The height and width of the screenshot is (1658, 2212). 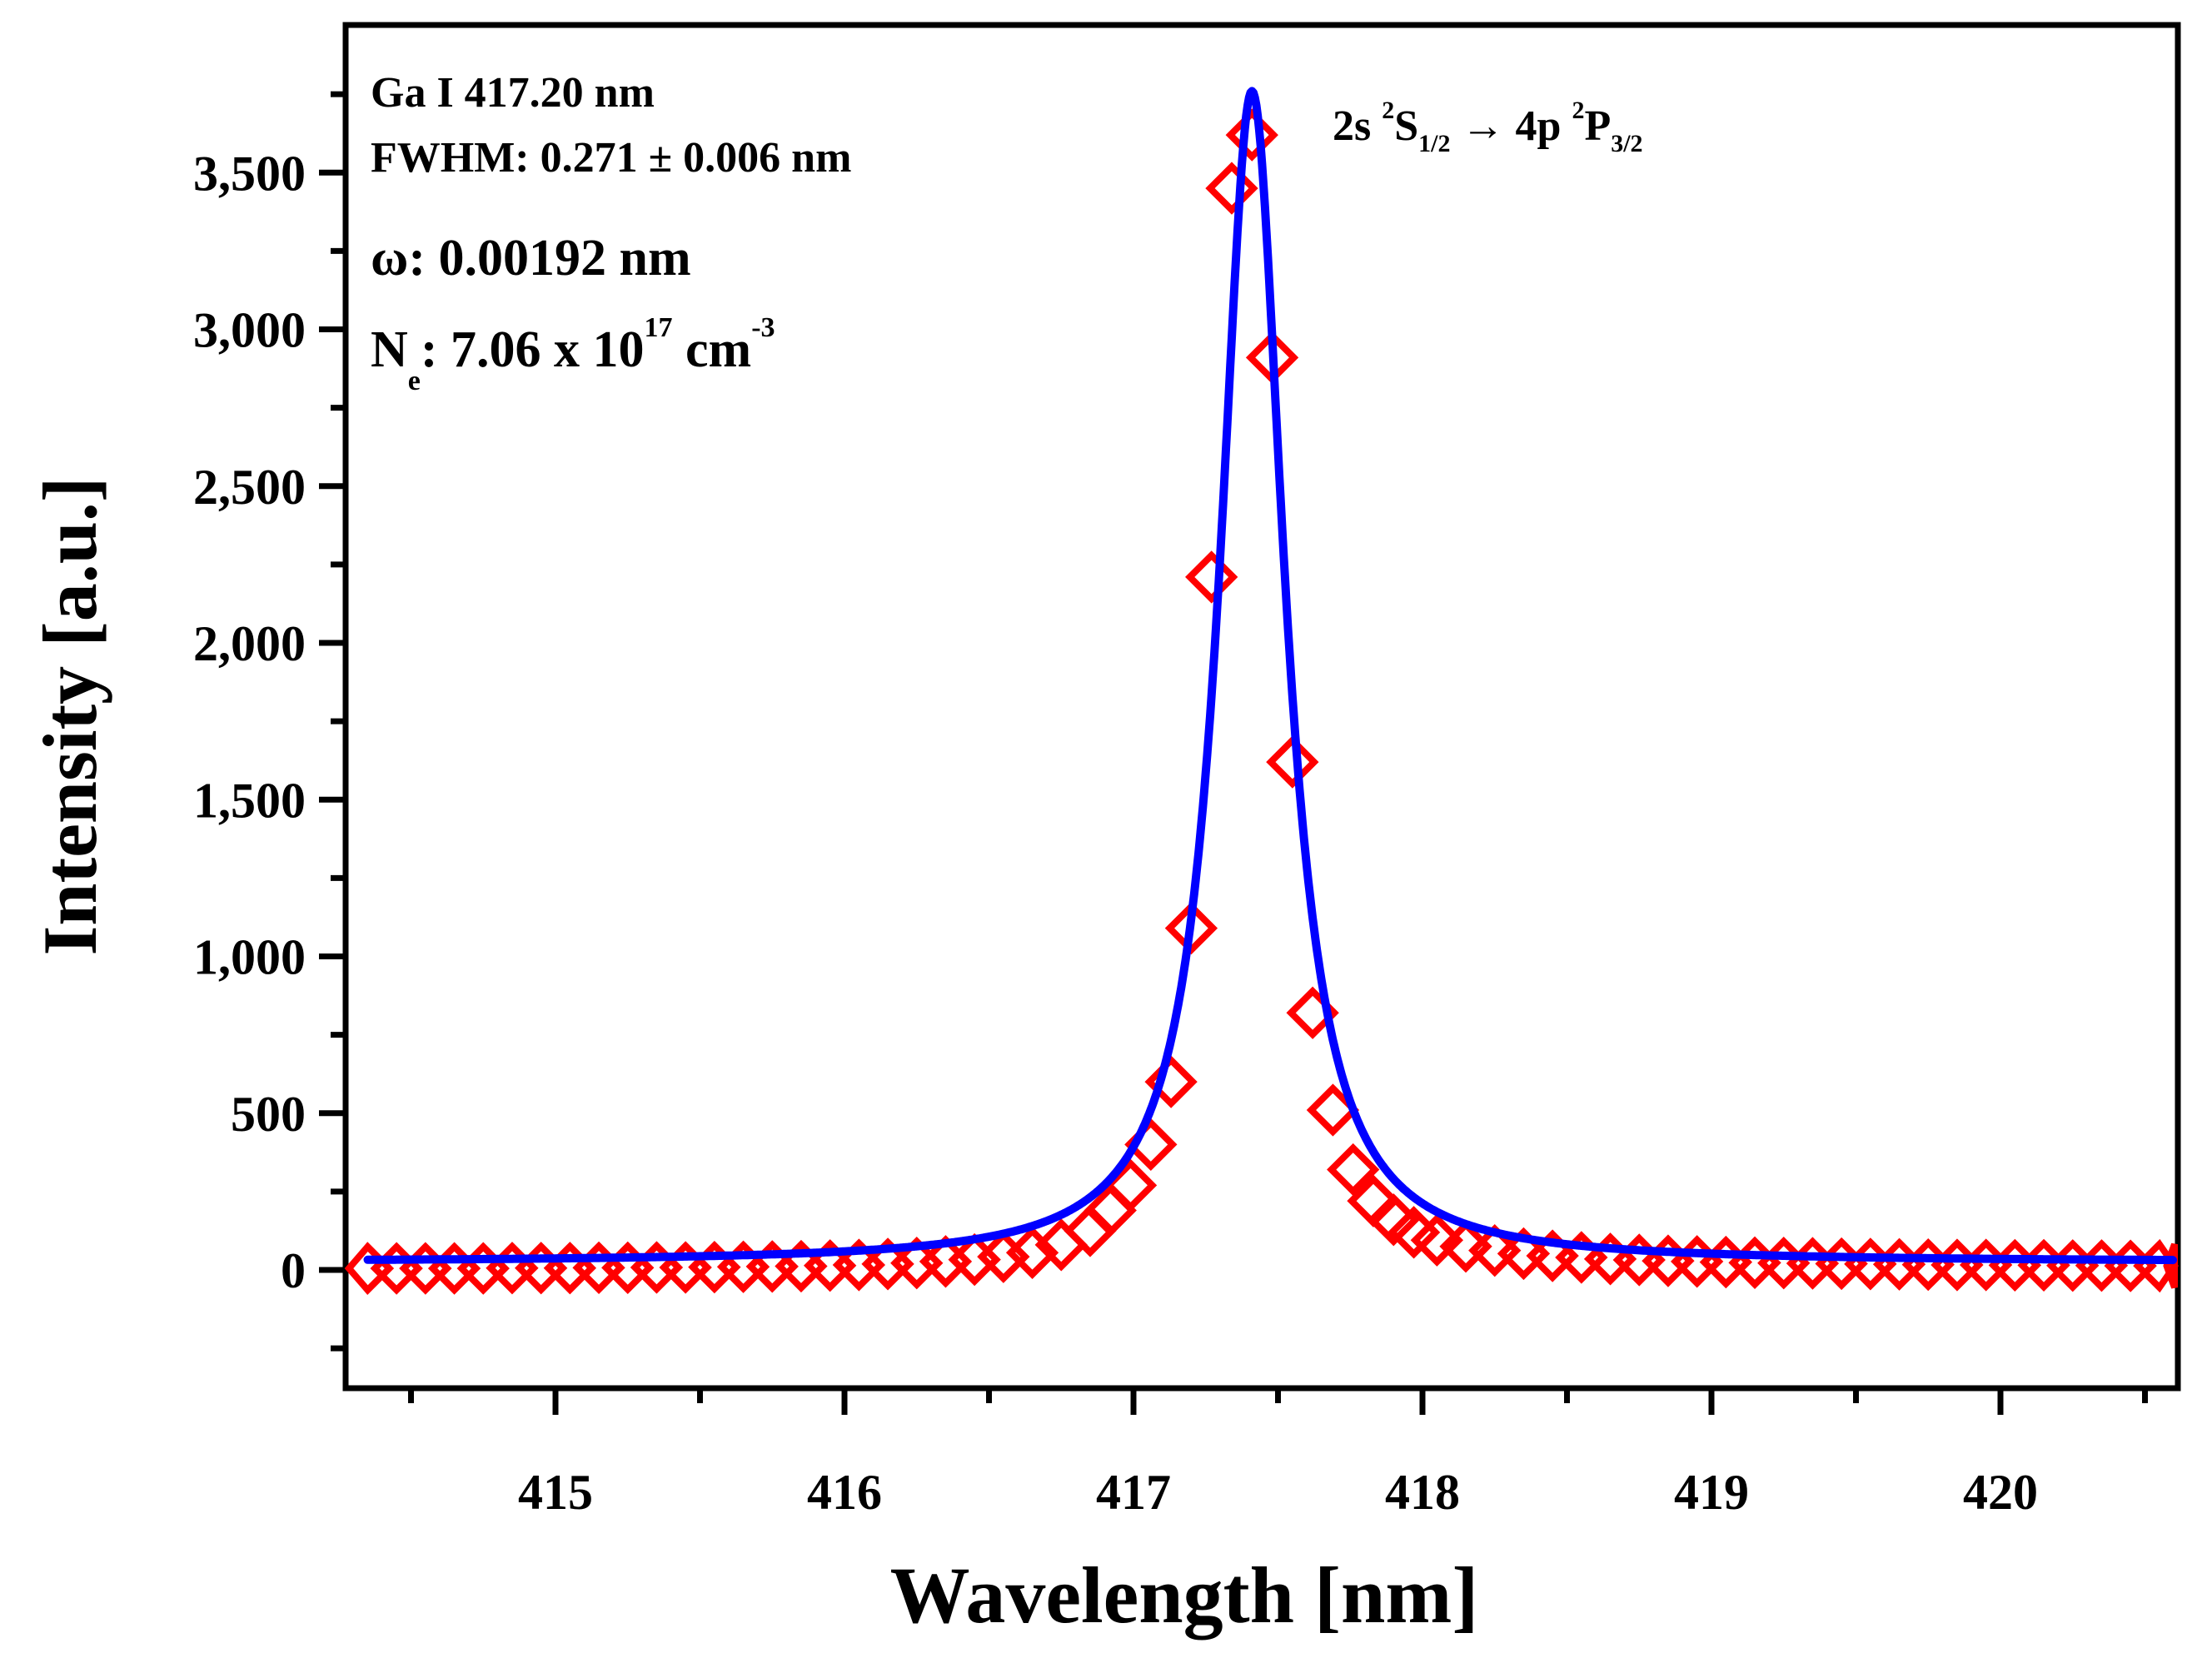 I want to click on x-axis-title: Wavelength [nm], so click(x=1184, y=1595).